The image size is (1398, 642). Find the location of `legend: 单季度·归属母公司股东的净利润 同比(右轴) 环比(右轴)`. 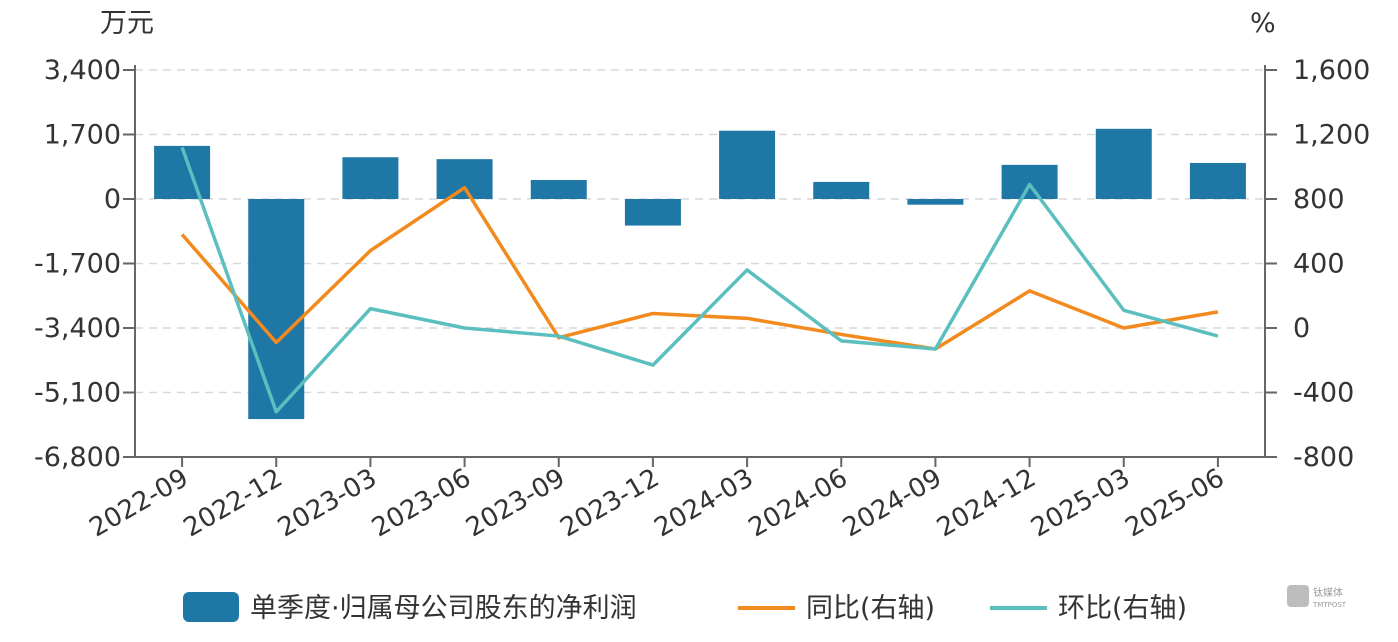

legend: 单季度·归属母公司股东的净利润 同比(右轴) 环比(右轴) is located at coordinates (685, 608).